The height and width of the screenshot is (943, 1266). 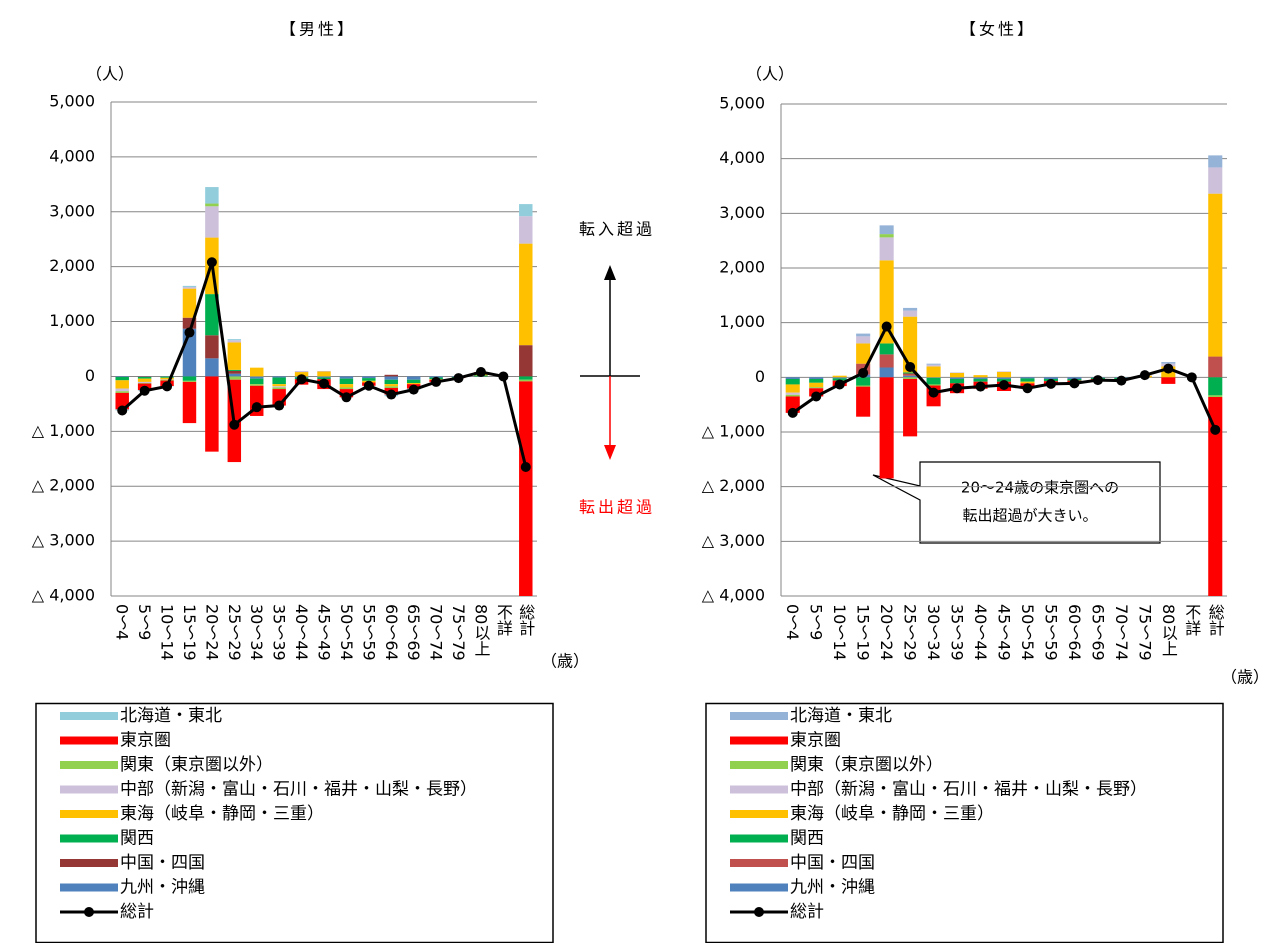 I want to click on chart-title: 【男性】, so click(x=318, y=29).